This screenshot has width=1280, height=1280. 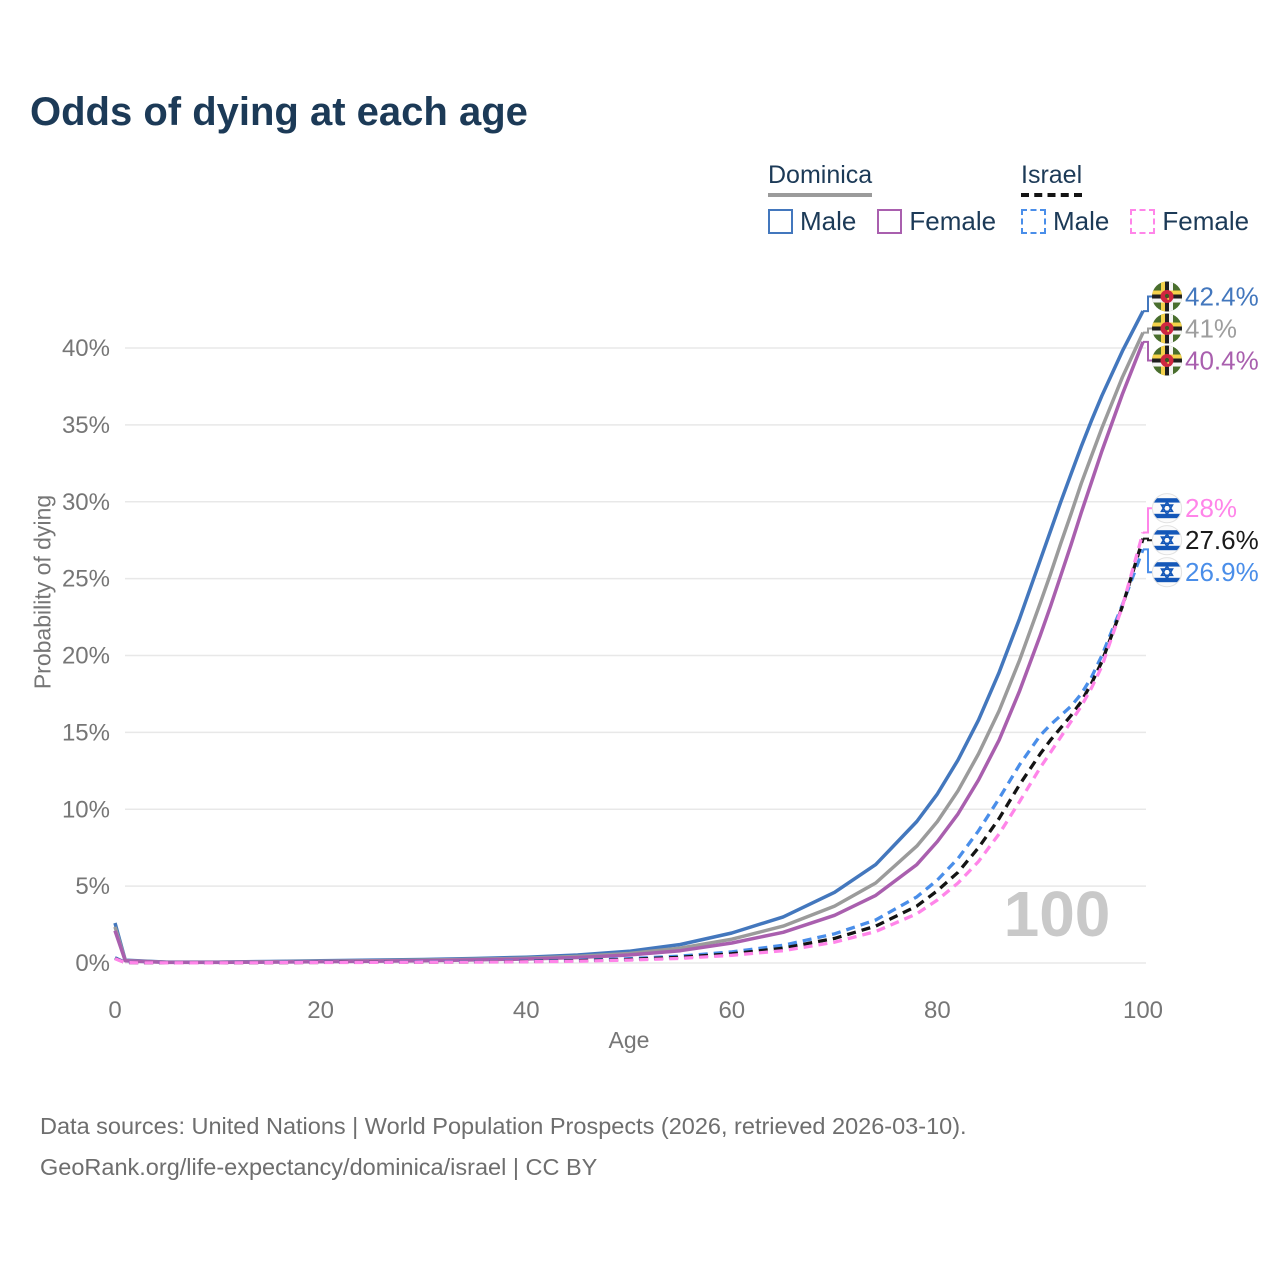 What do you see at coordinates (1052, 179) in the screenshot?
I see `legend-header-israel: Israel` at bounding box center [1052, 179].